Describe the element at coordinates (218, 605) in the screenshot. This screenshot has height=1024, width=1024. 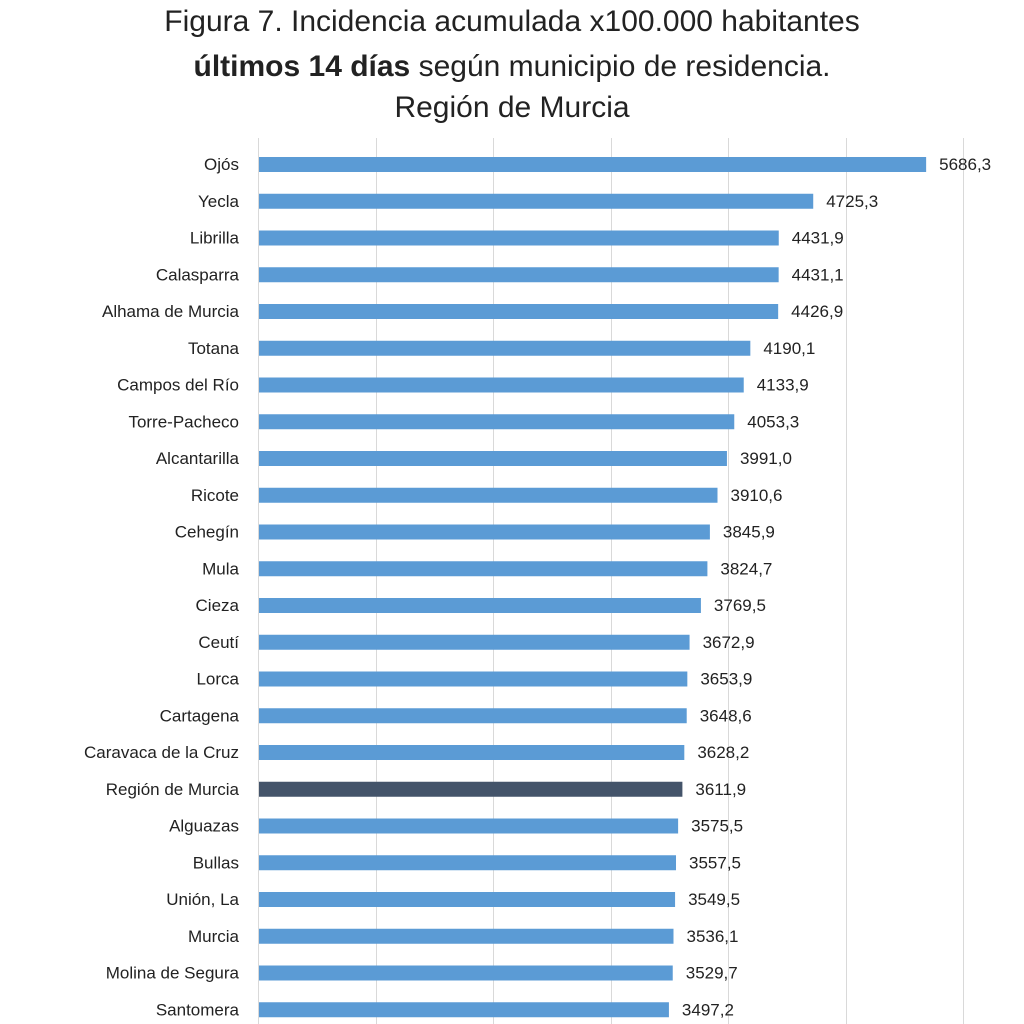
I see `category-label: Cieza` at that location.